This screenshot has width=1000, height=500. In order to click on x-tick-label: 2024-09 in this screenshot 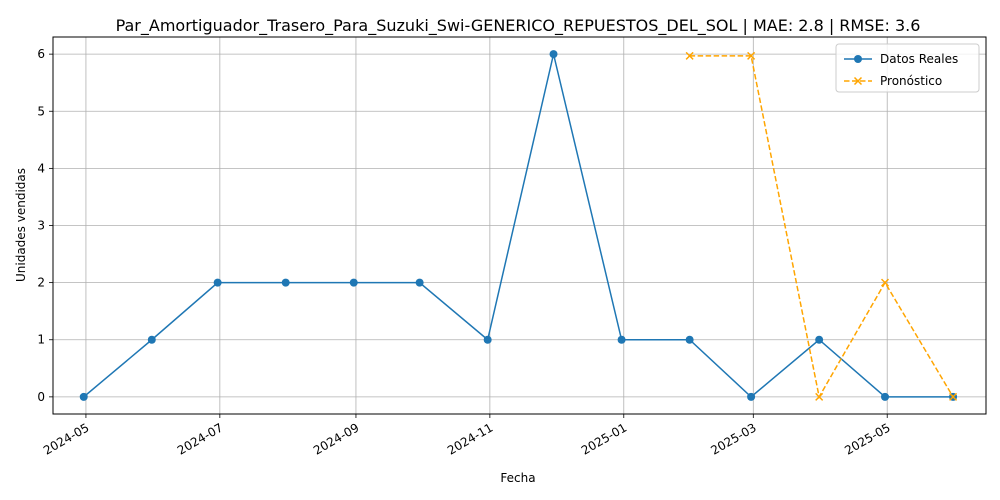, I will do `click(336, 438)`.